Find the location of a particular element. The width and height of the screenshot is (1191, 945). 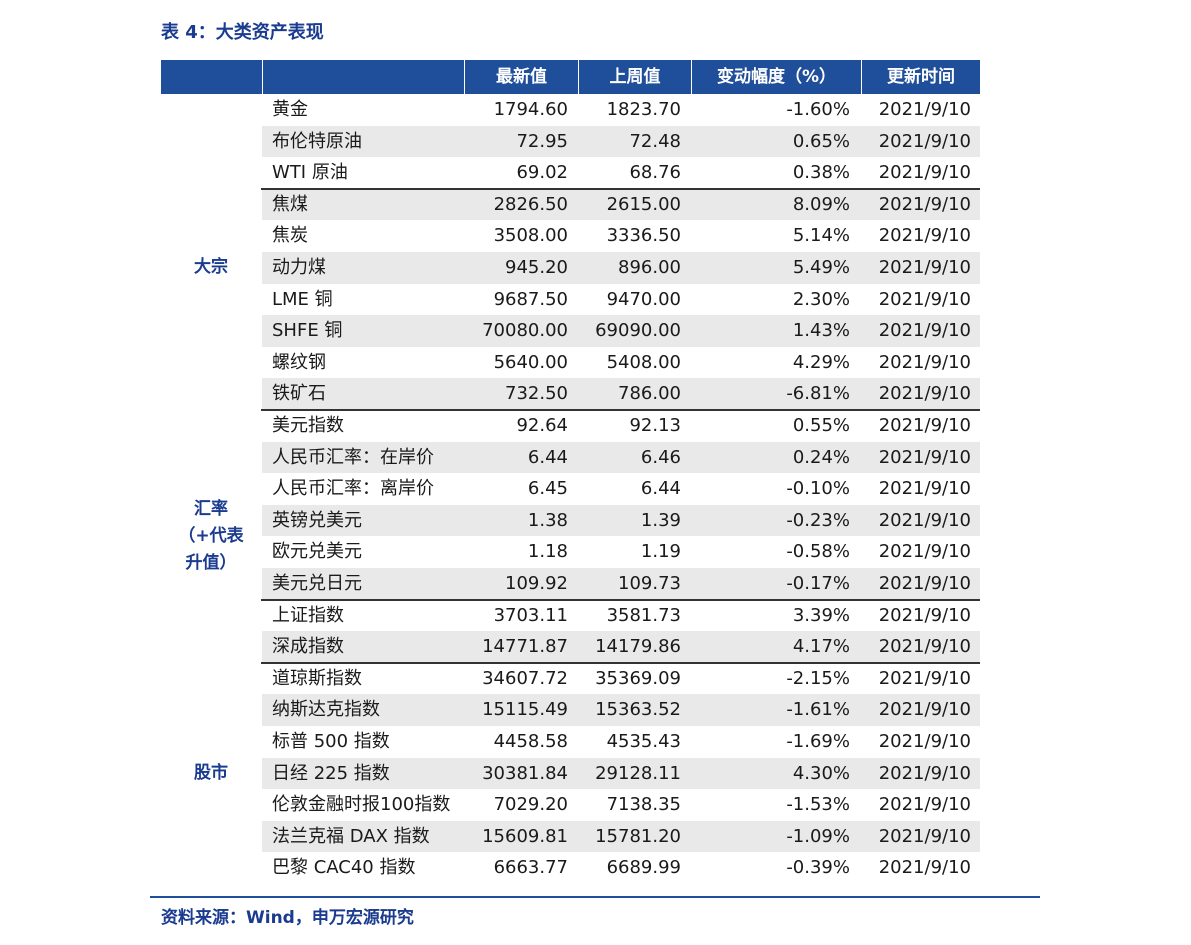

header-updated: 更新时间 is located at coordinates (920, 77).